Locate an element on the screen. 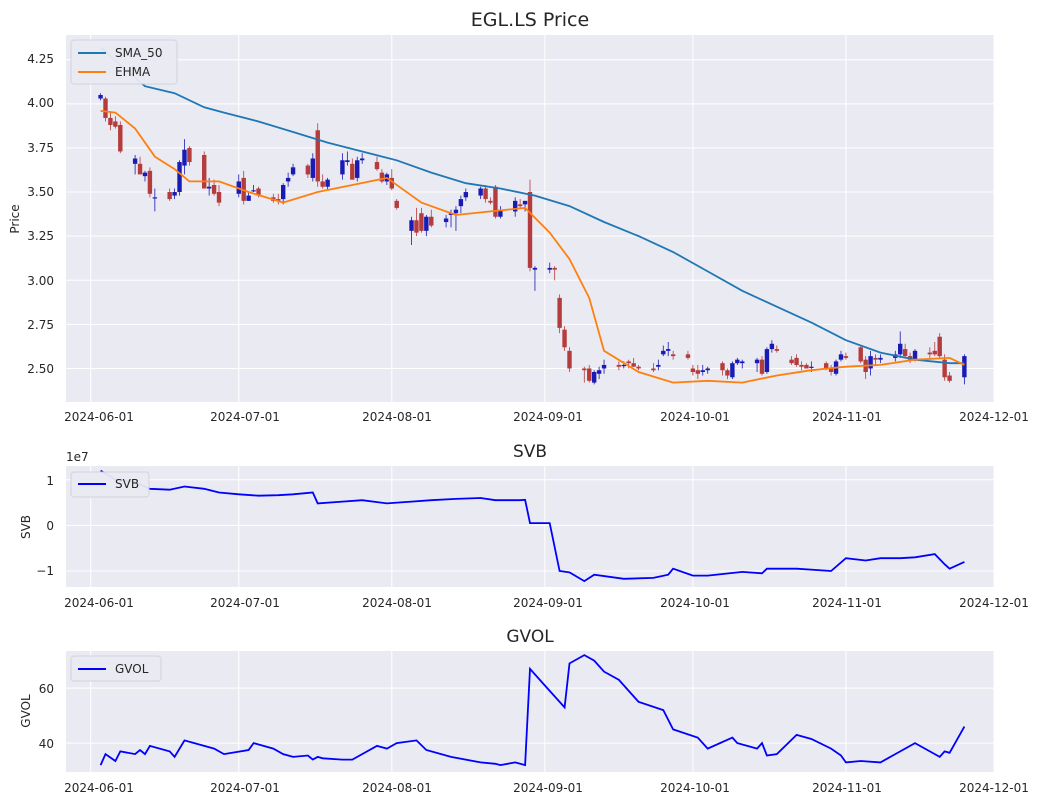 Image resolution: width=1039 pixels, height=805 pixels. gvol-y-tick-label: 40 is located at coordinates (46, 744).